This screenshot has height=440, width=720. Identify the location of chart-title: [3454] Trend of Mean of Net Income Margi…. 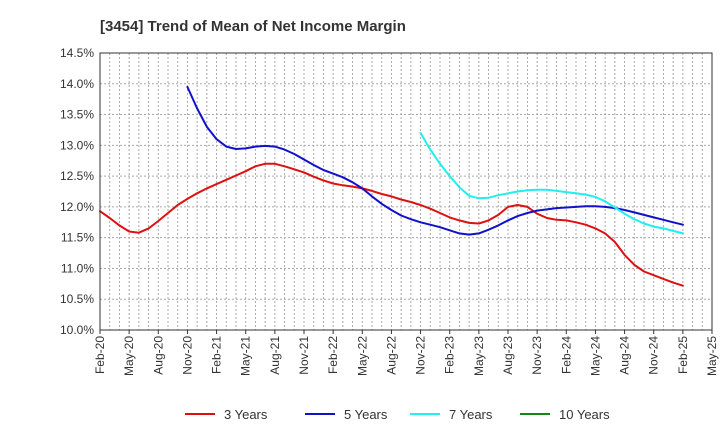
(253, 26).